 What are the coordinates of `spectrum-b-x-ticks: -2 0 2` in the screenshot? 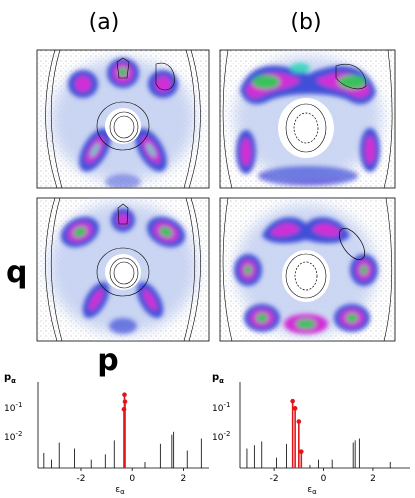 It's located at (323, 476).